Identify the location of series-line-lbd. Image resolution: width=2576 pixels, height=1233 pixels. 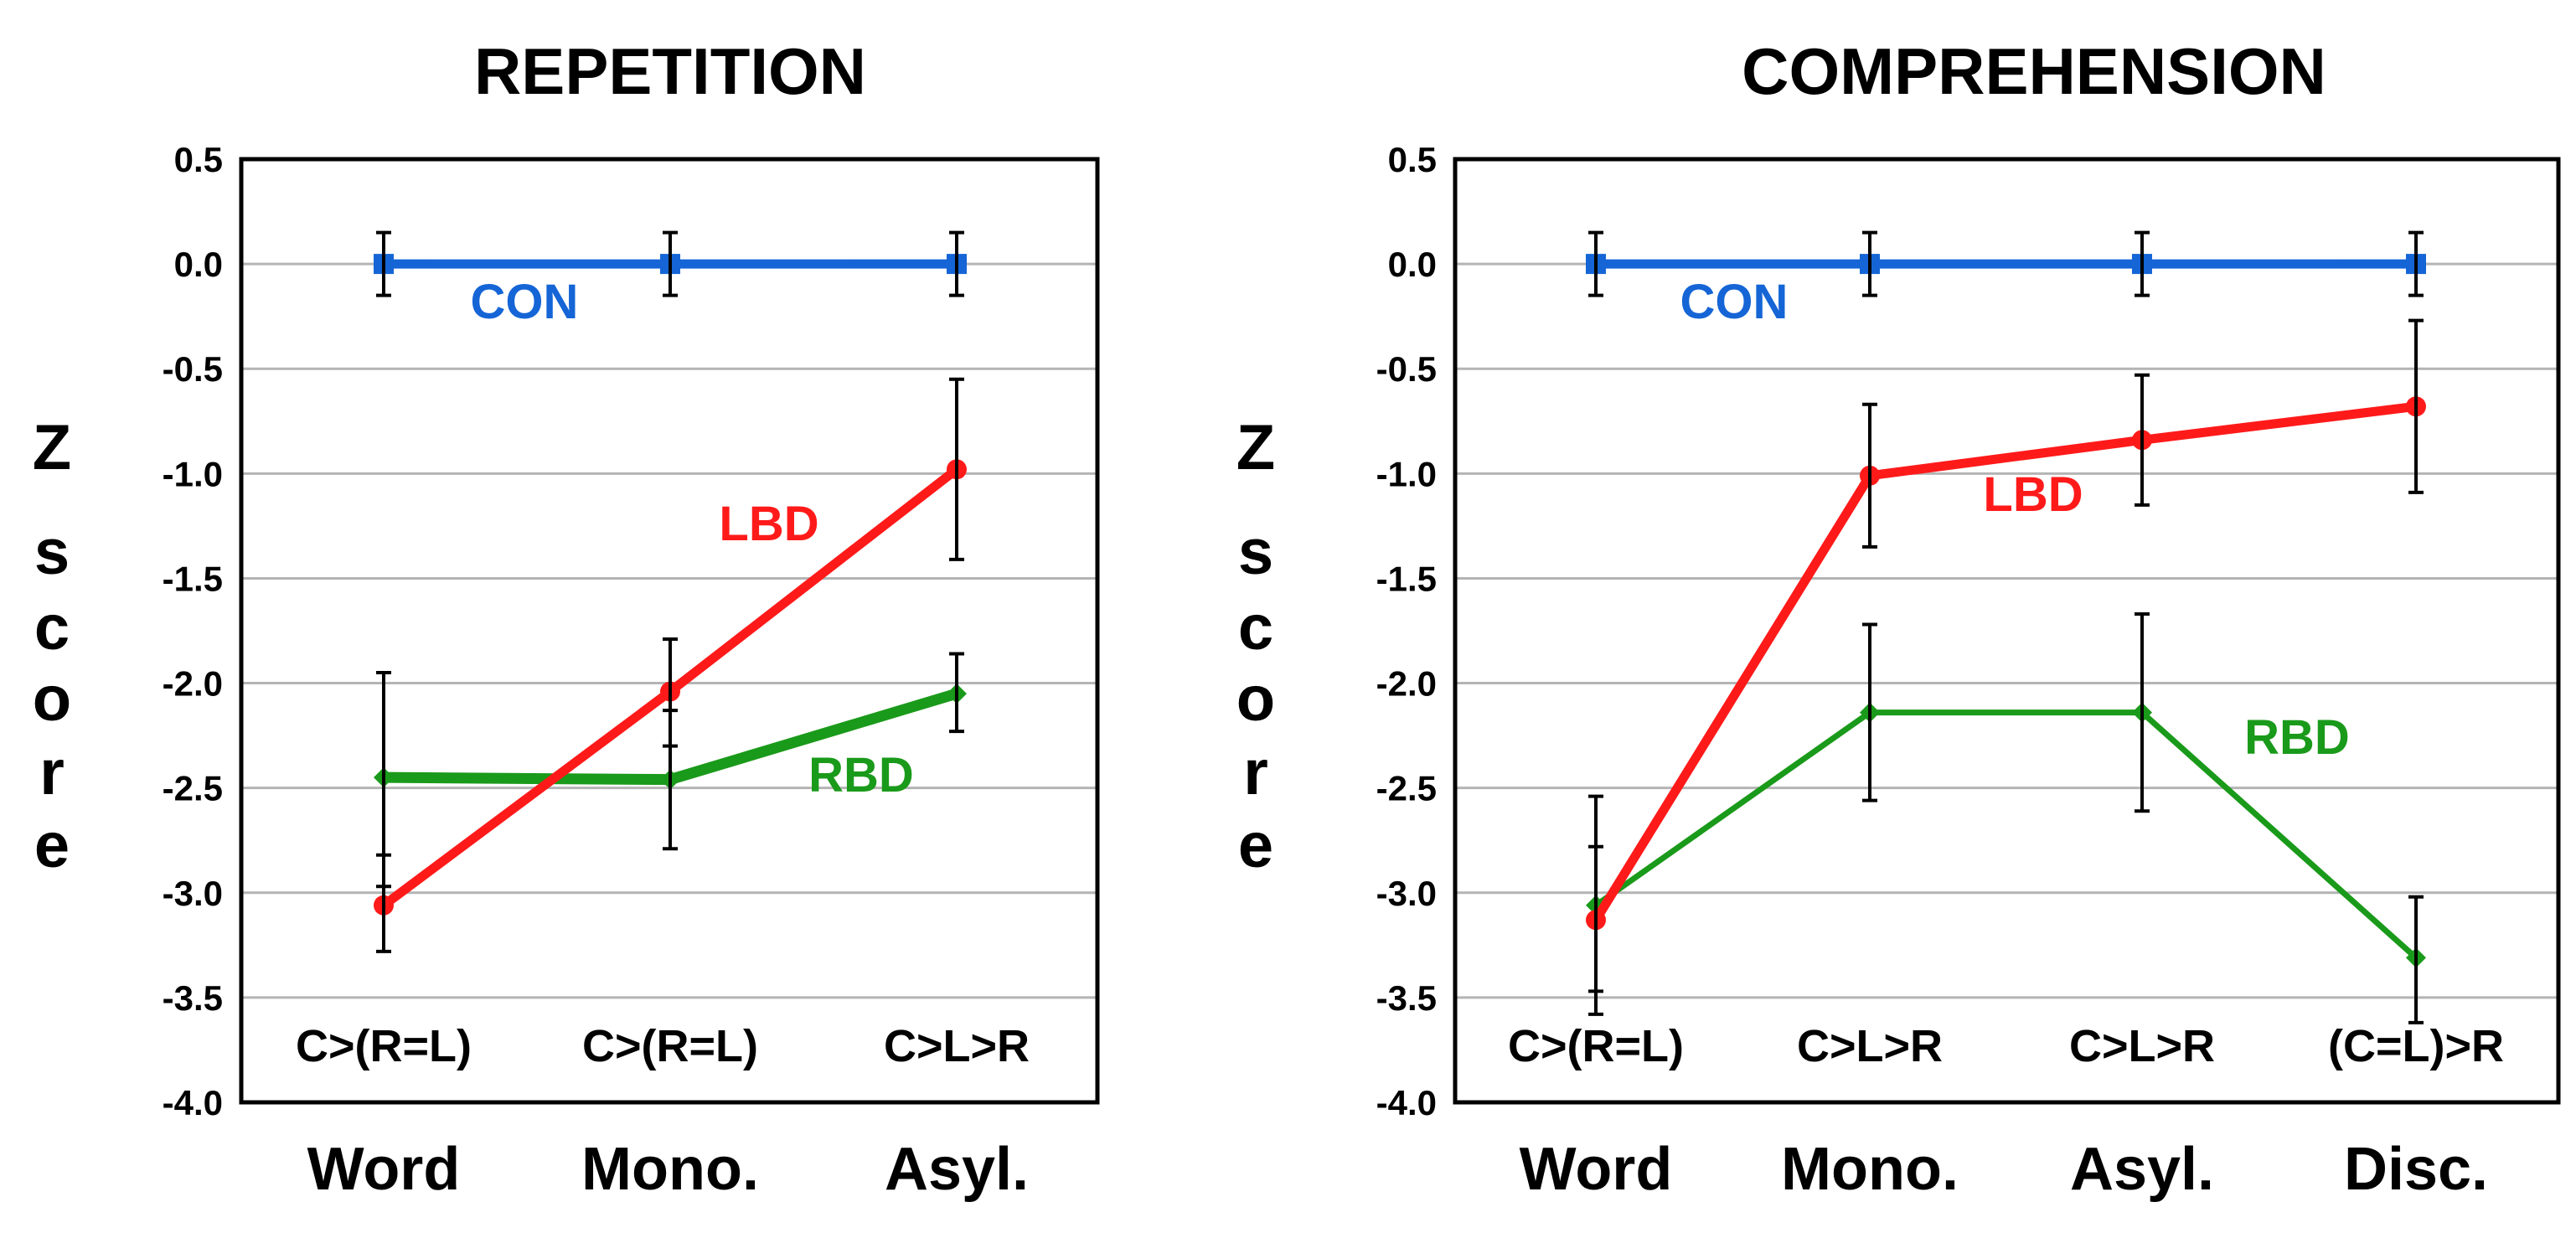
(2006, 663).